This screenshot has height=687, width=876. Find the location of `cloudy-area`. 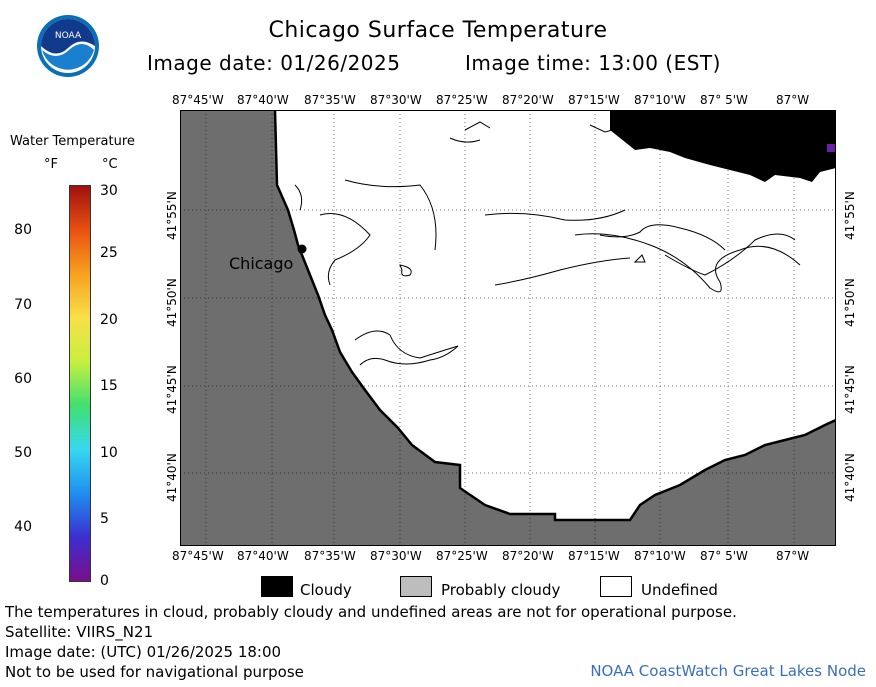

cloudy-area is located at coordinates (723, 146).